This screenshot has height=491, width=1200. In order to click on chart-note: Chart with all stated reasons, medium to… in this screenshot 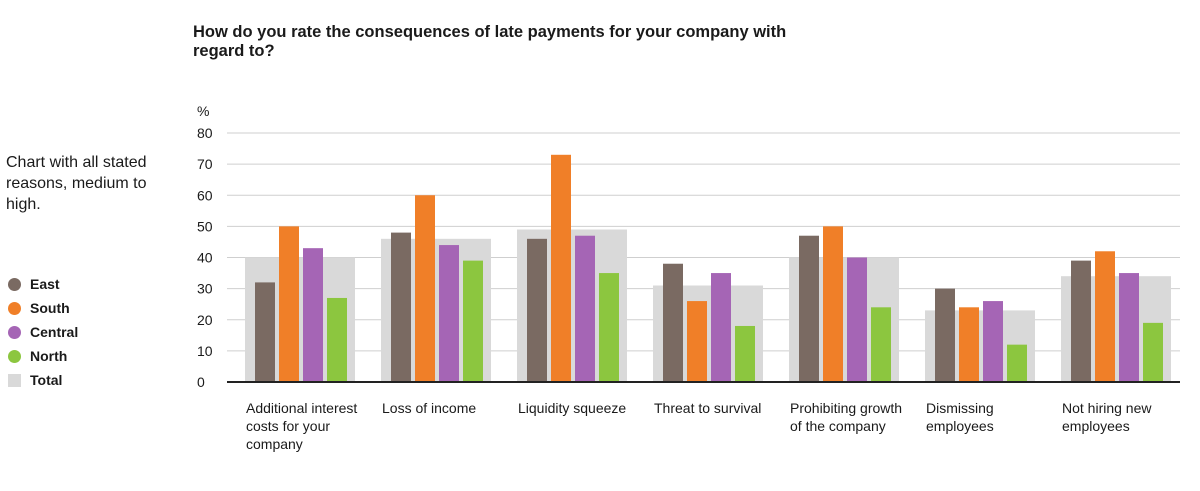, I will do `click(76, 183)`.